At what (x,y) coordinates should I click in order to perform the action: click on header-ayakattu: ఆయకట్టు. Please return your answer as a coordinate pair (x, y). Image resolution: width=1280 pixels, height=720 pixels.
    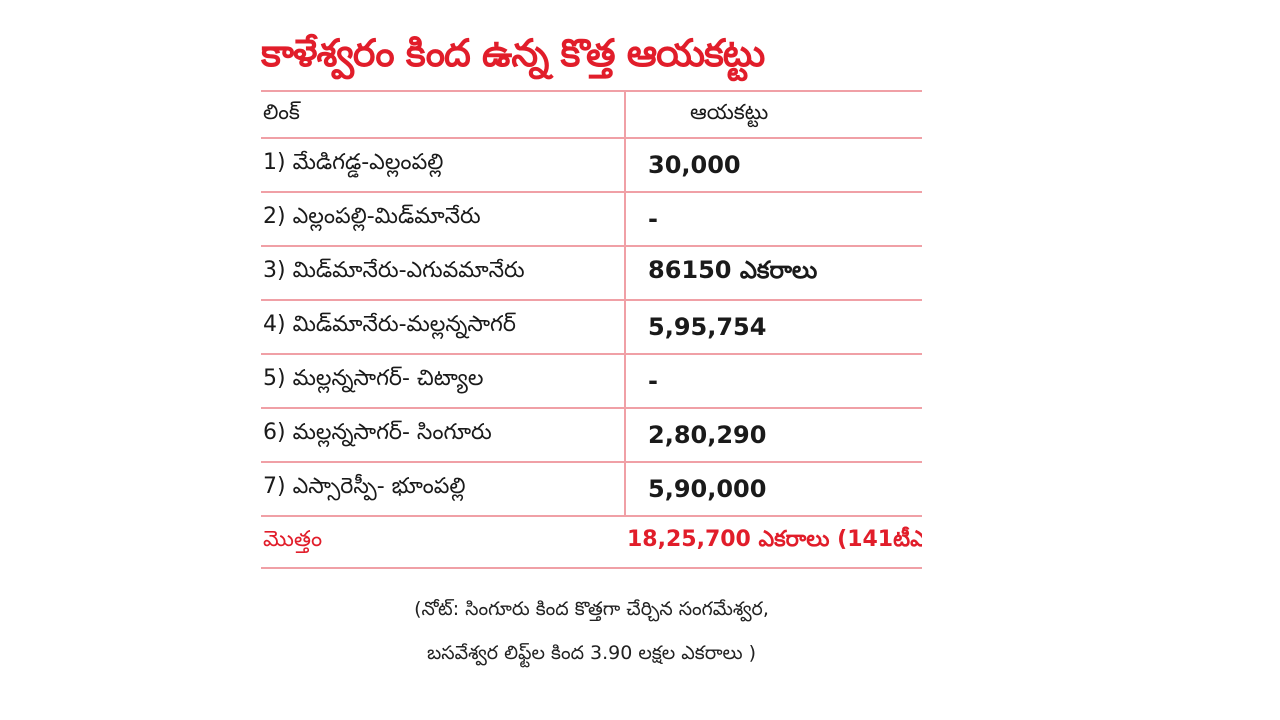
    Looking at the image, I should click on (773, 114).